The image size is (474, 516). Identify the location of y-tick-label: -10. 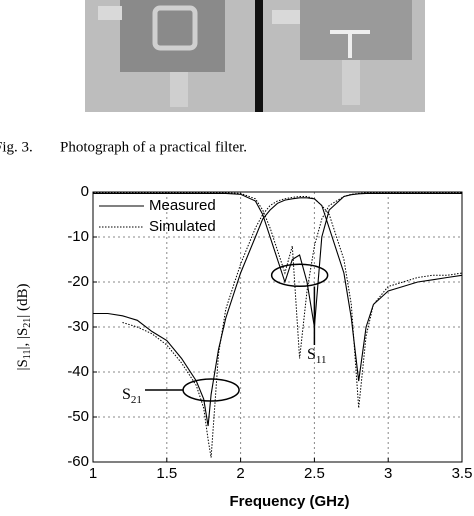
(78, 236).